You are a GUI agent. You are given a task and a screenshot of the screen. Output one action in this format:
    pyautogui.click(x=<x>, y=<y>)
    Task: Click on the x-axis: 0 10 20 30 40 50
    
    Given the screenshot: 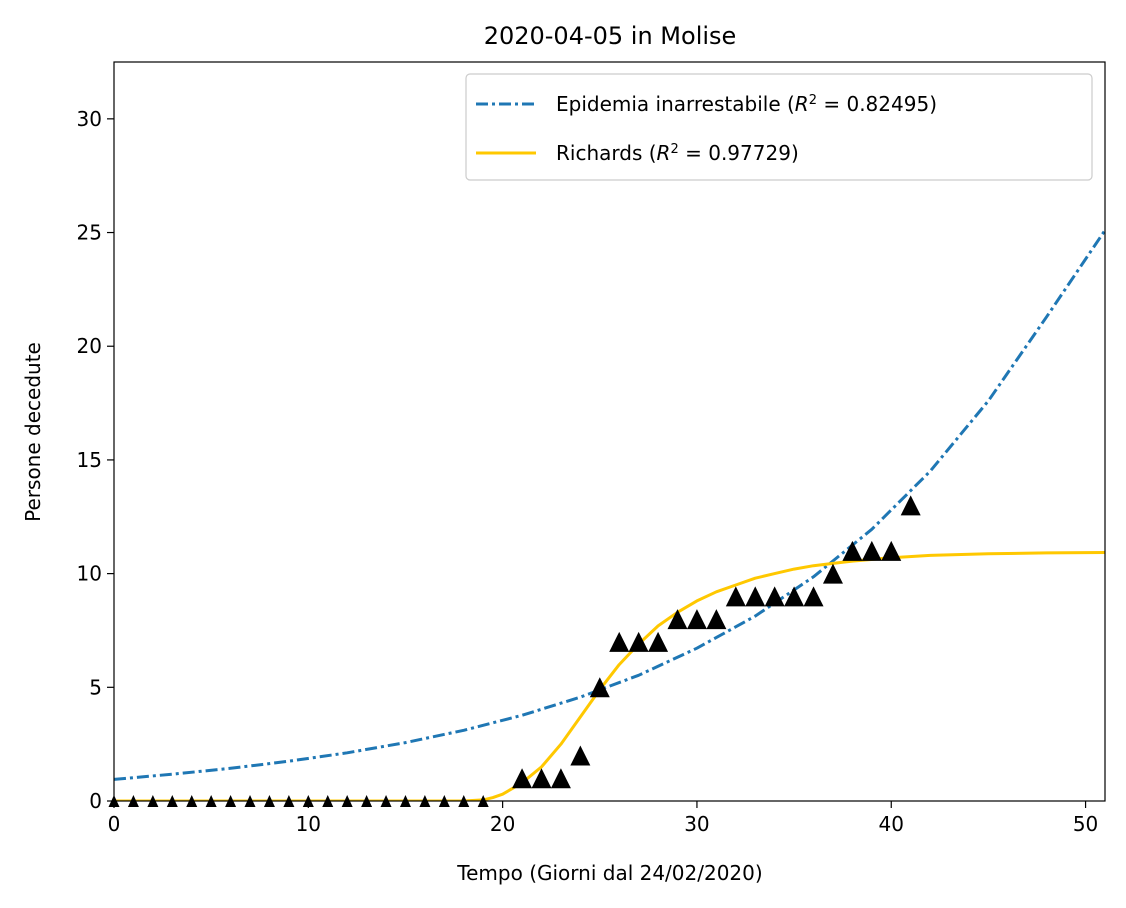 What is the action you would take?
    pyautogui.click(x=603, y=818)
    